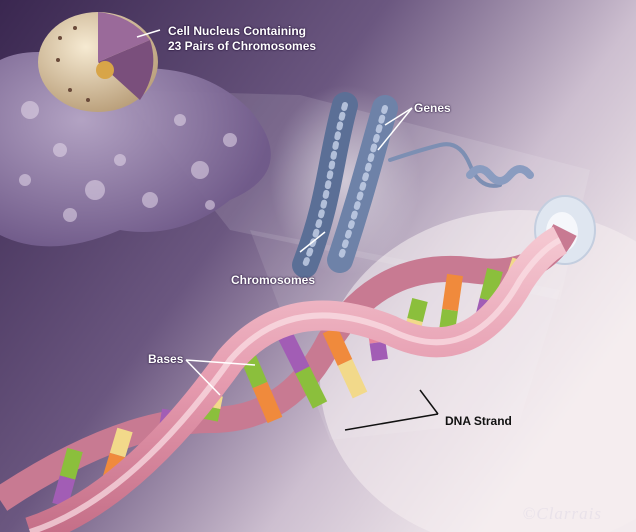  Describe the element at coordinates (166, 359) in the screenshot. I see `label-bases: Bases` at that location.